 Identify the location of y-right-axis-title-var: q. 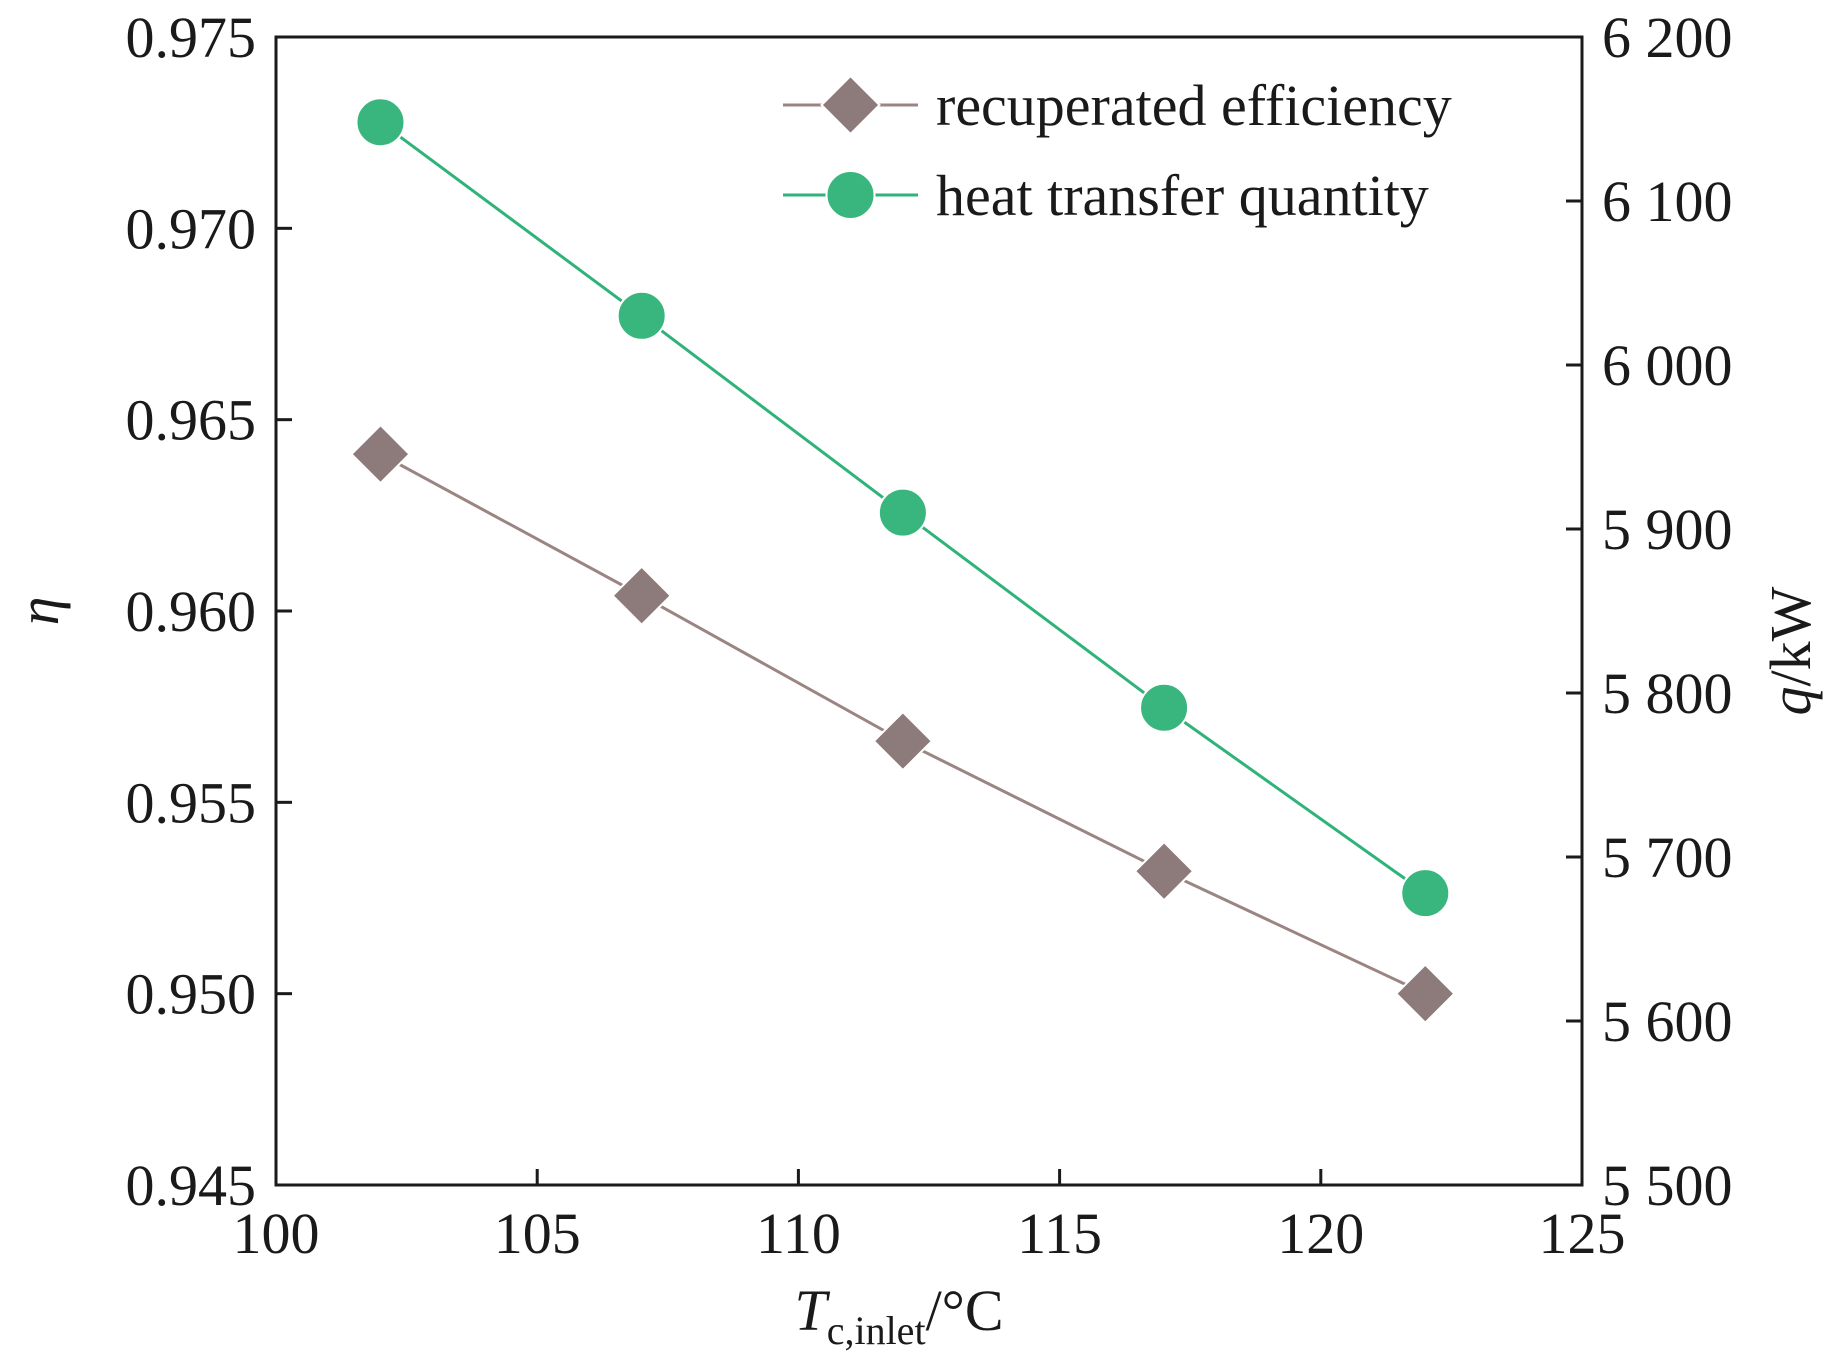
(1790, 700).